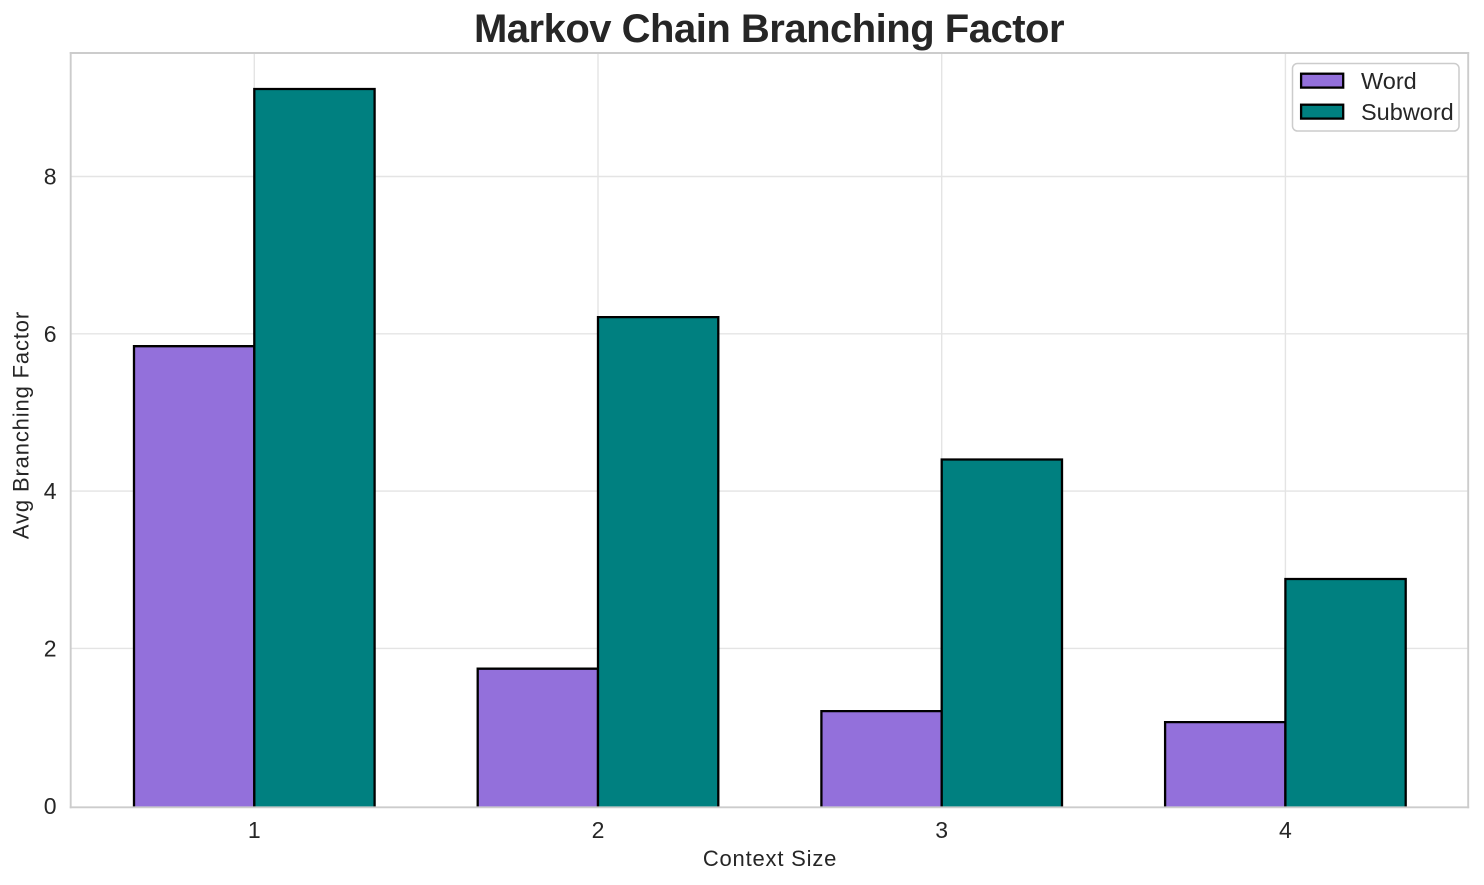 This screenshot has height=885, width=1484. I want to click on svg-text: 6, so click(50, 334).